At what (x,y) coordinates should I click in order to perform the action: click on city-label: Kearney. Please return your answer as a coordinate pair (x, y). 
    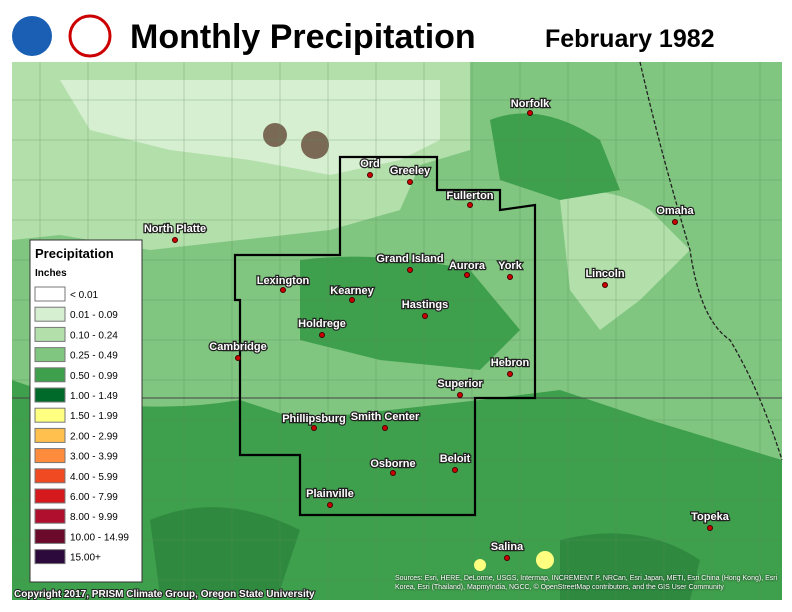
    Looking at the image, I should click on (352, 291).